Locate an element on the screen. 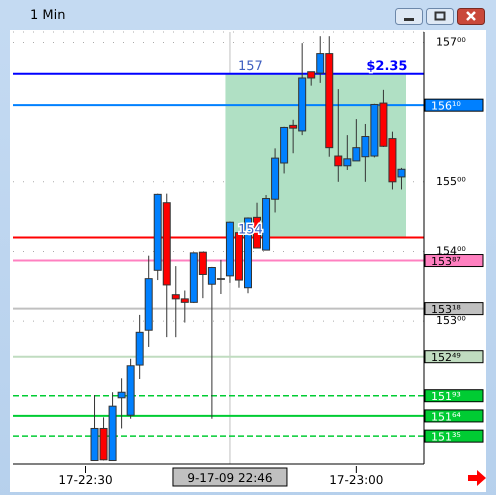 Image resolution: width=496 pixels, height=495 pixels. annotation: $2.35 is located at coordinates (387, 66).